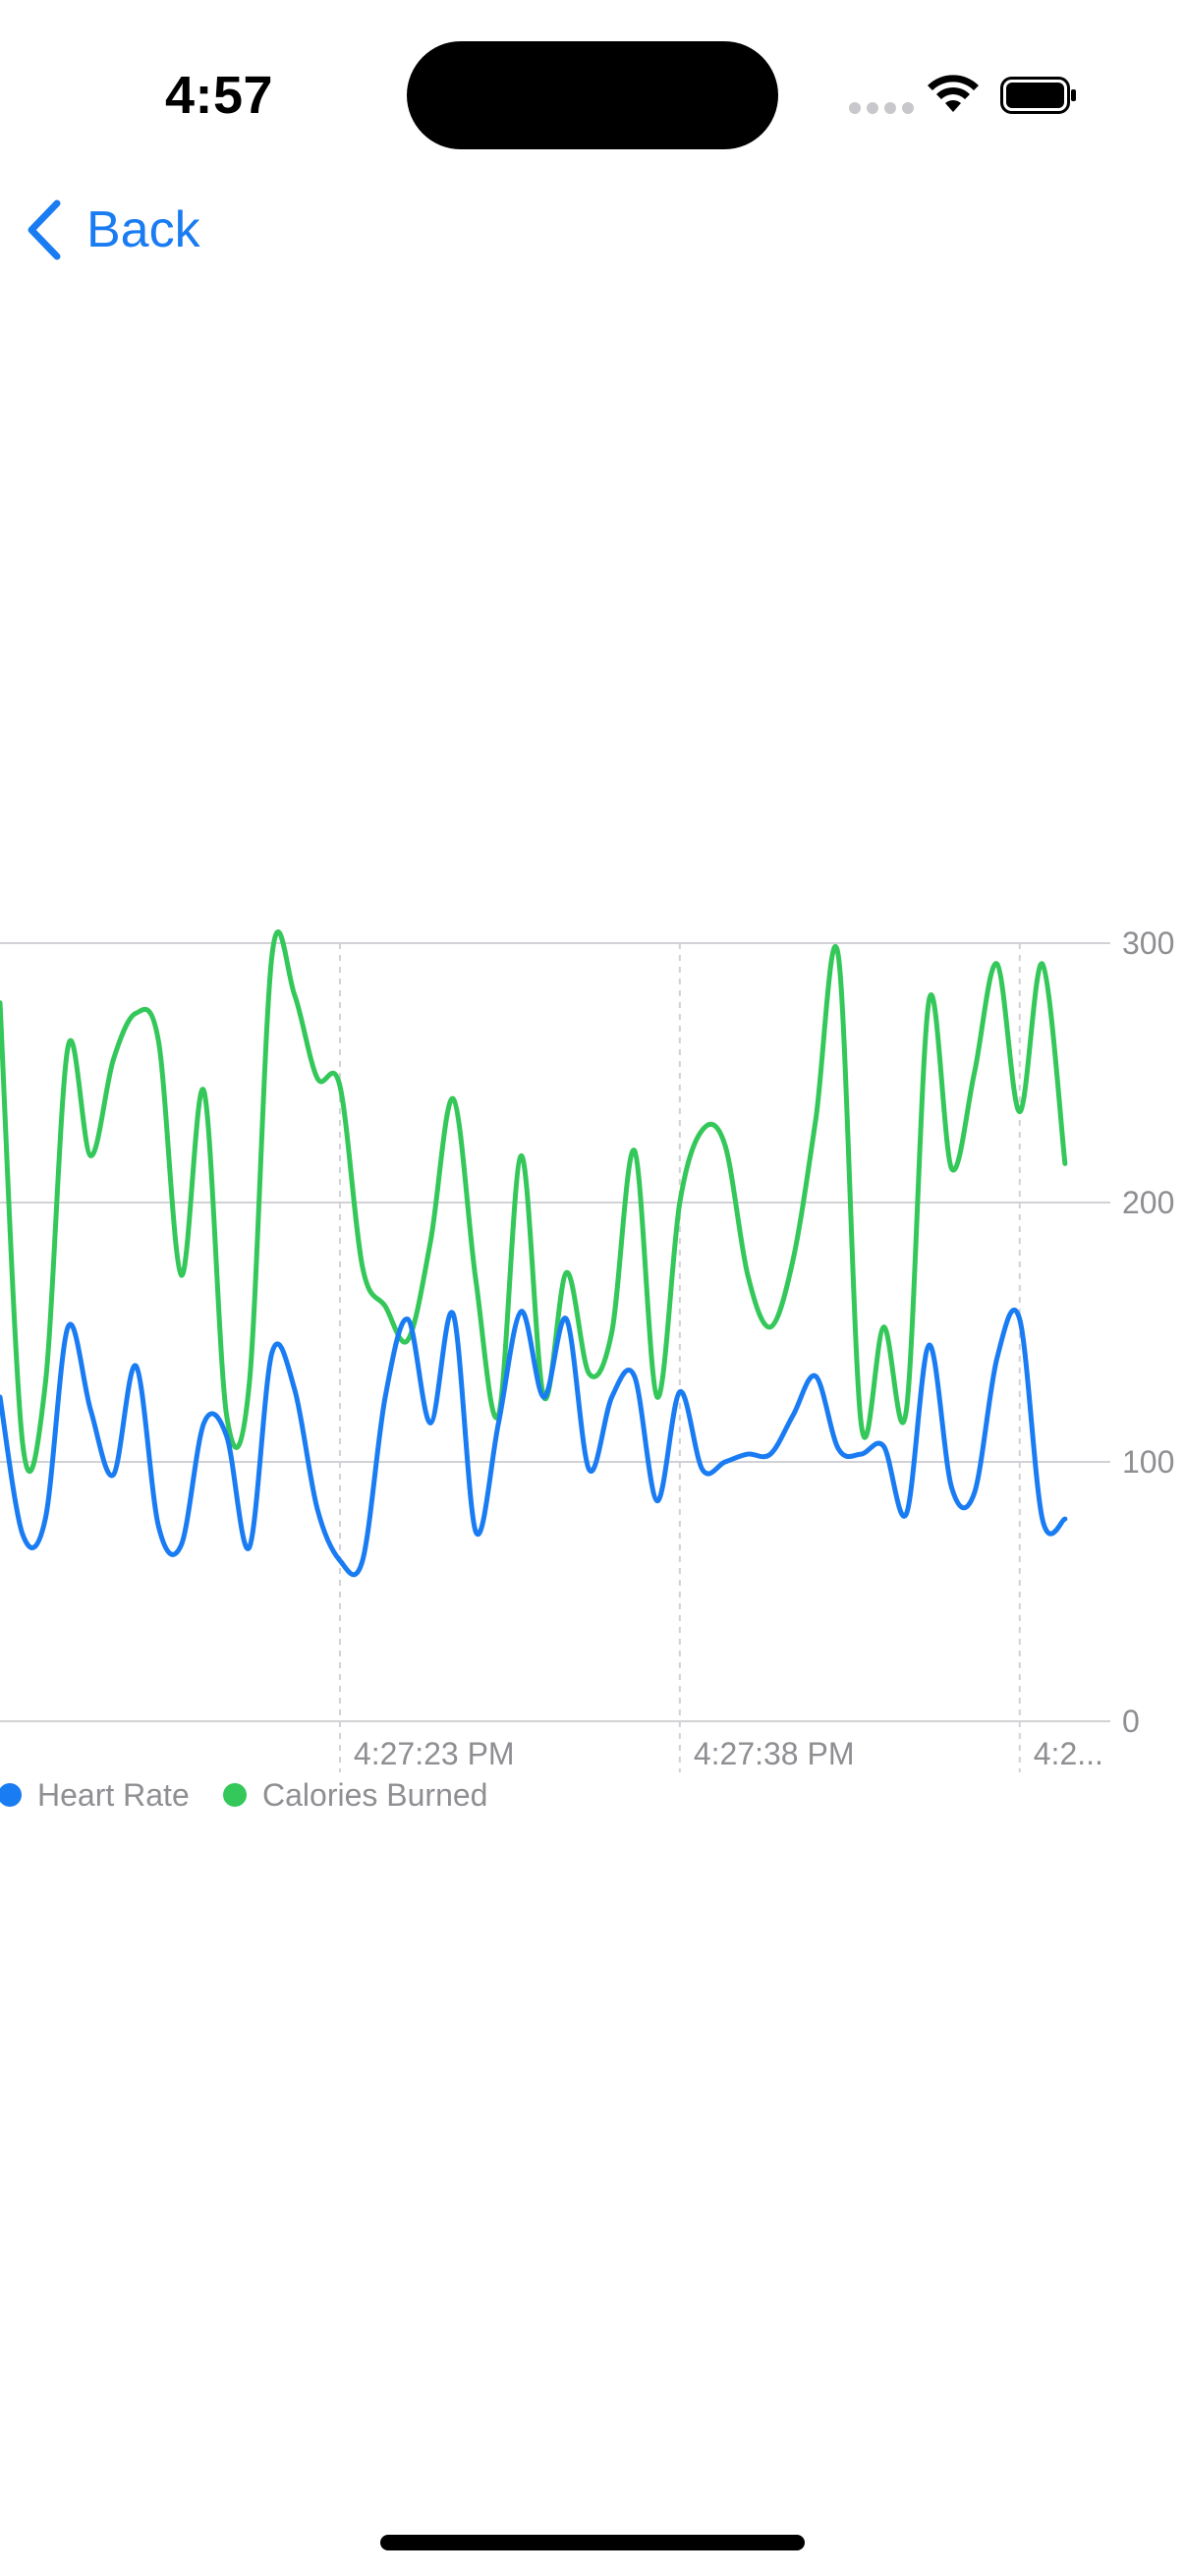  Describe the element at coordinates (45, 229) in the screenshot. I see `chevron-left-icon` at that location.